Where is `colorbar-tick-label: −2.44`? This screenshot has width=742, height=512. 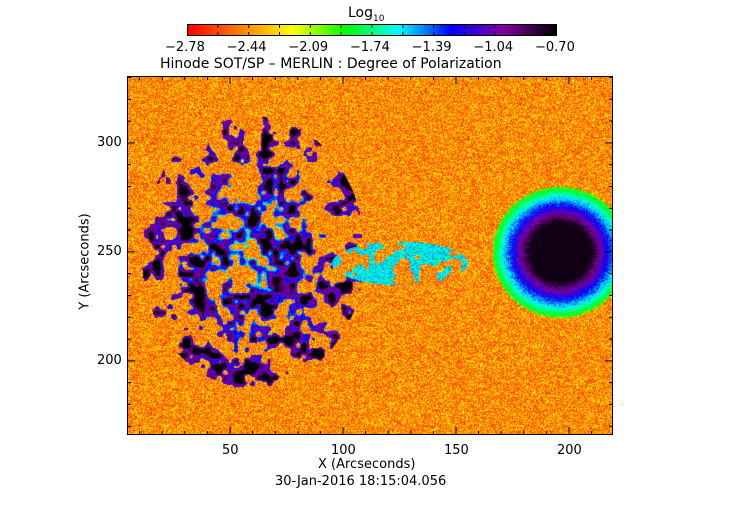 colorbar-tick-label: −2.44 is located at coordinates (246, 47).